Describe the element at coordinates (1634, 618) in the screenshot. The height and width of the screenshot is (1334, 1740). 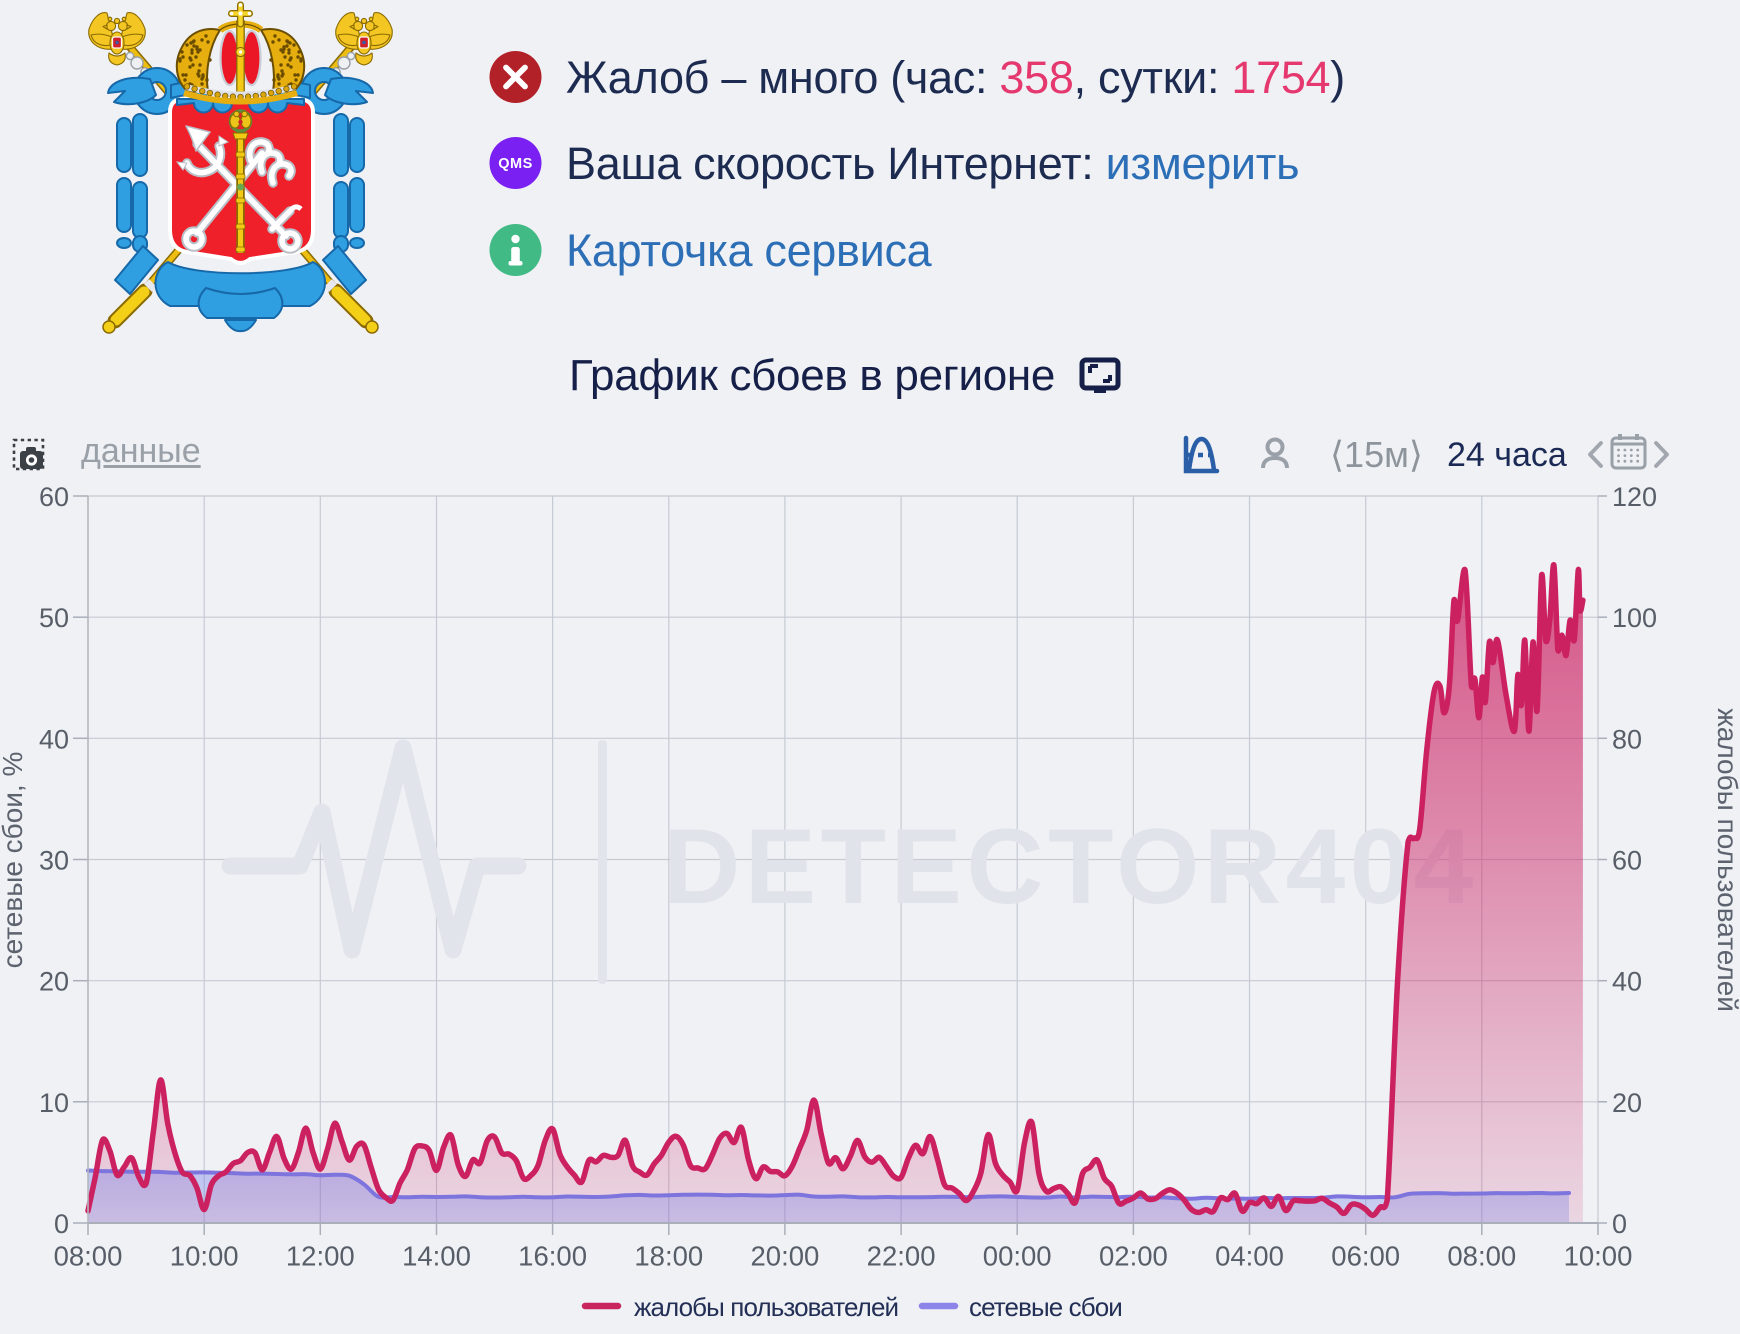
I see `svg-text: 100` at that location.